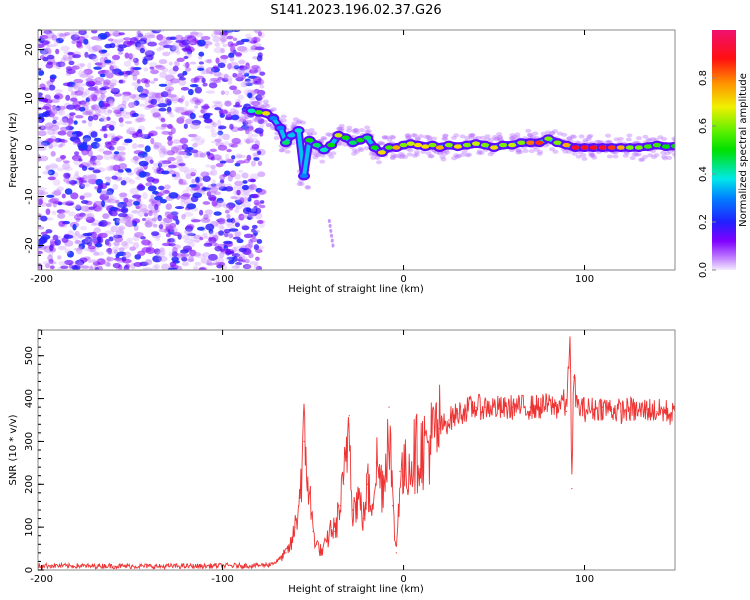 This screenshot has width=750, height=600. What do you see at coordinates (29, 484) in the screenshot?
I see `y-tick-label: 200` at bounding box center [29, 484].